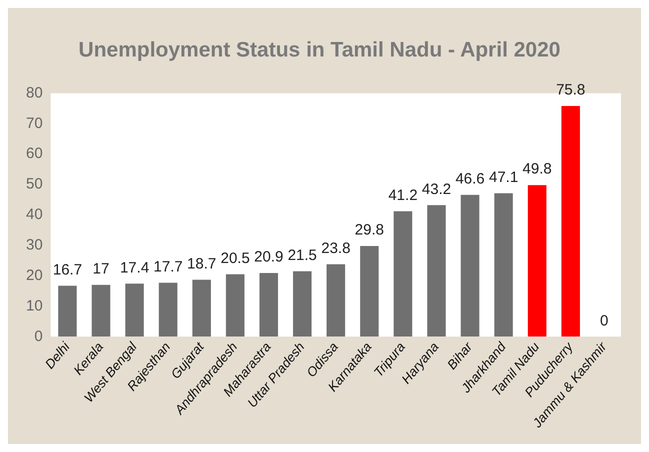  I want to click on y-tick-label: 60, so click(34, 153).